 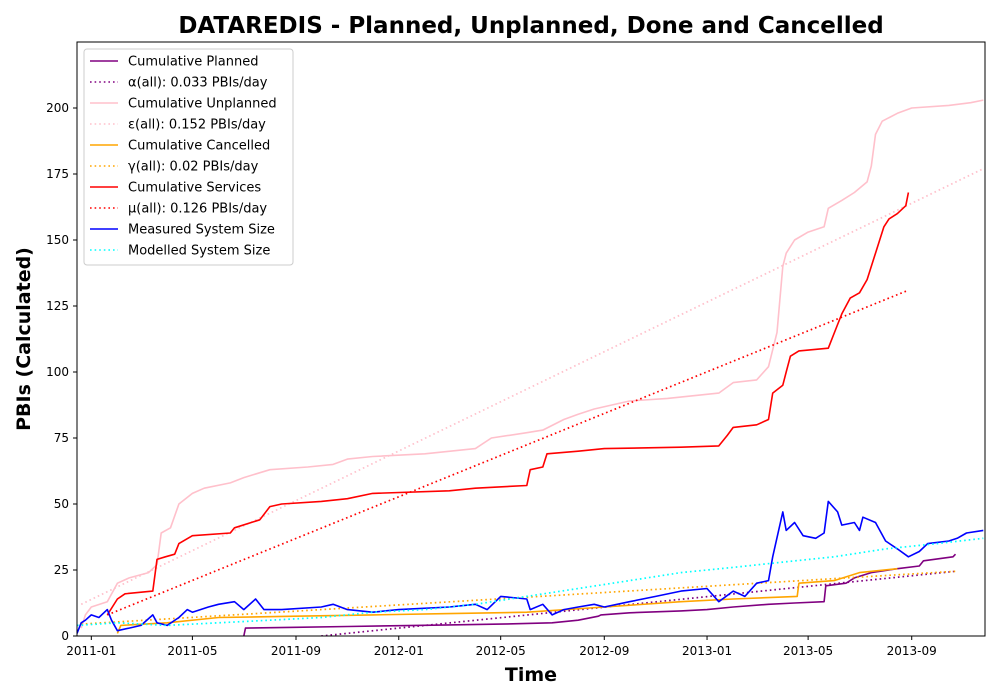 I want to click on y-tick-label: 100, so click(x=57, y=372).